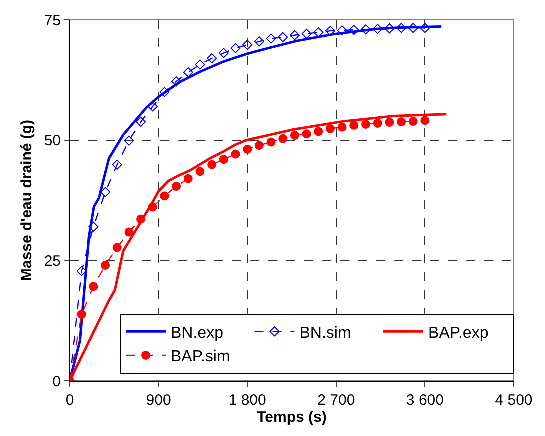 This screenshot has height=436, width=545. Describe the element at coordinates (52, 141) in the screenshot. I see `y-tick-label: 50` at that location.